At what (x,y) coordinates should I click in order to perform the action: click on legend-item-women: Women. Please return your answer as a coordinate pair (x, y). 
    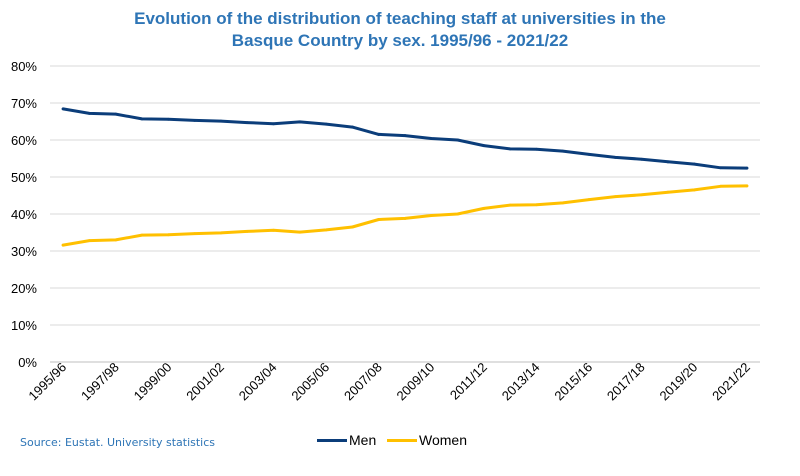
    Looking at the image, I should click on (427, 440).